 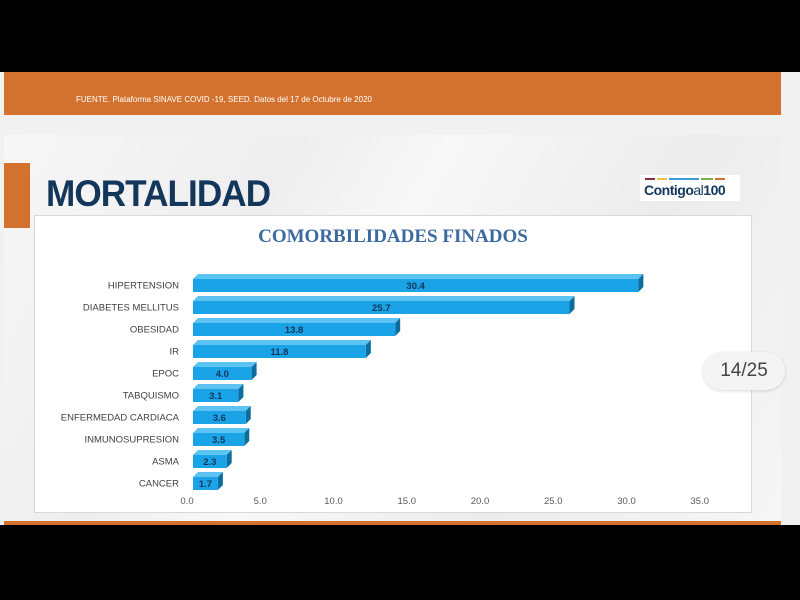 I want to click on data-label: 25.7, so click(x=381, y=308).